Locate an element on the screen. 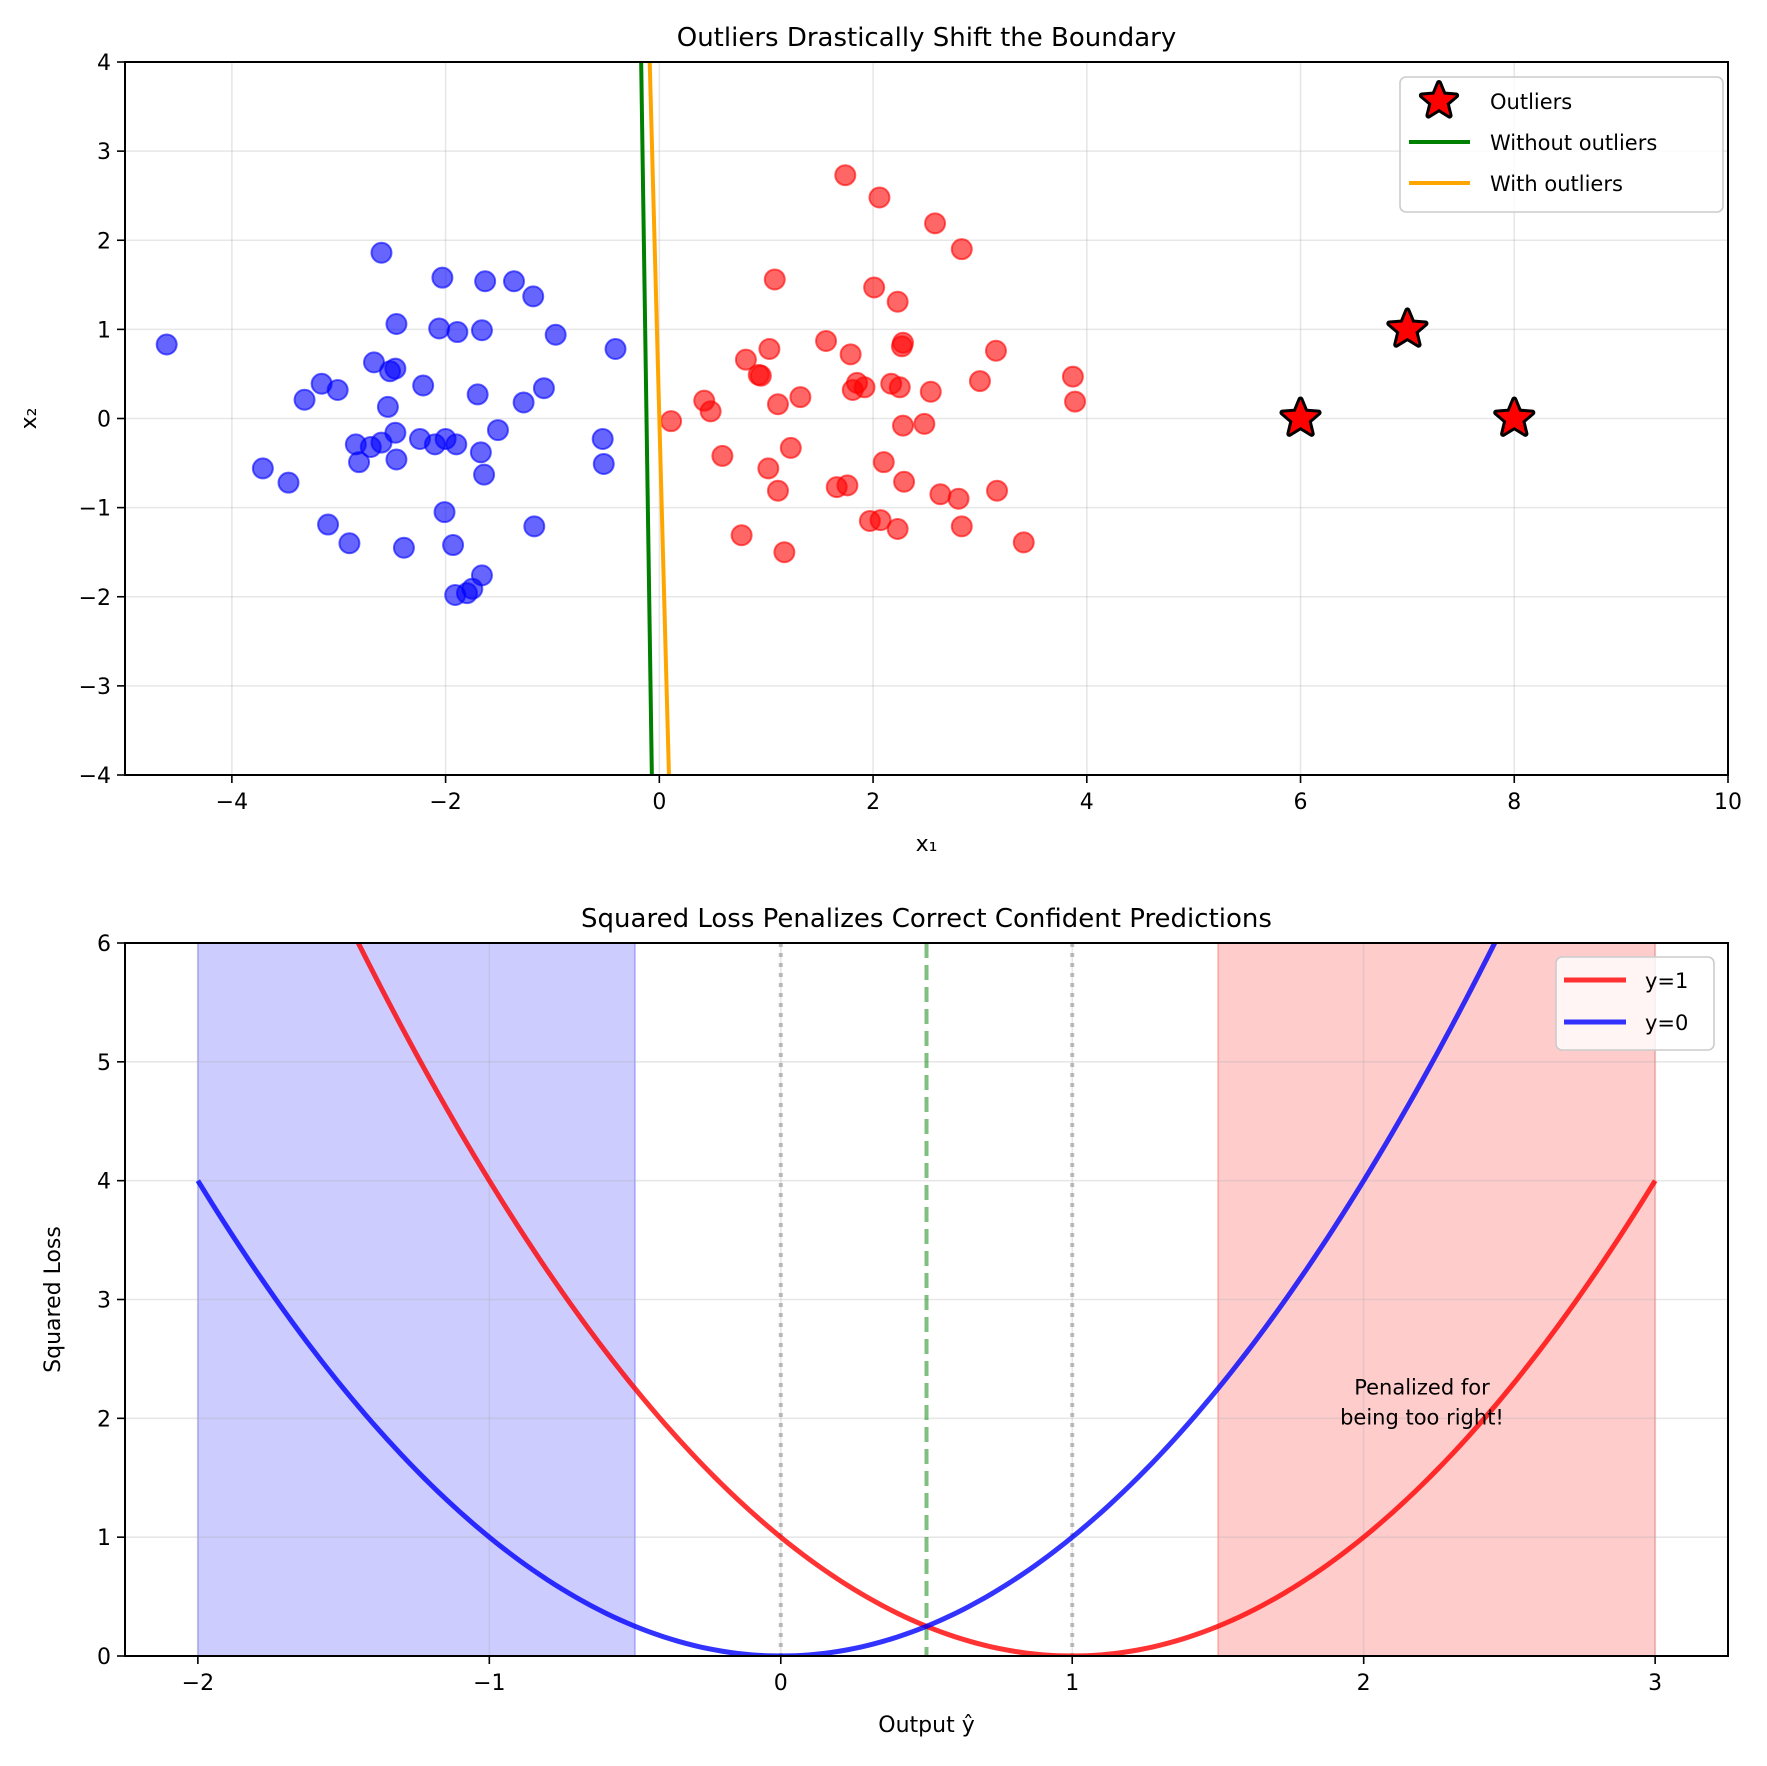 The height and width of the screenshot is (1766, 1767). x-tick-label: 8 is located at coordinates (1514, 802).